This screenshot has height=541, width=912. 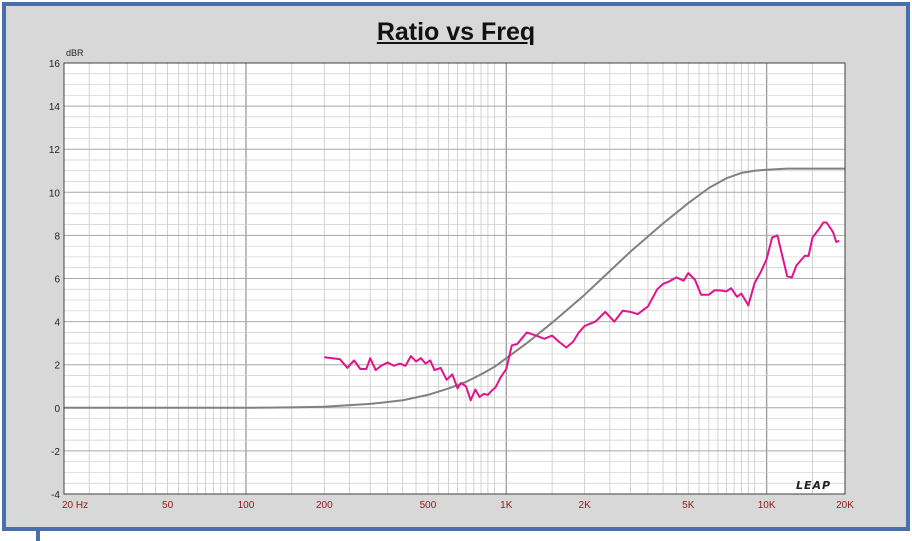 I want to click on x-tick-label: 500, so click(x=428, y=505).